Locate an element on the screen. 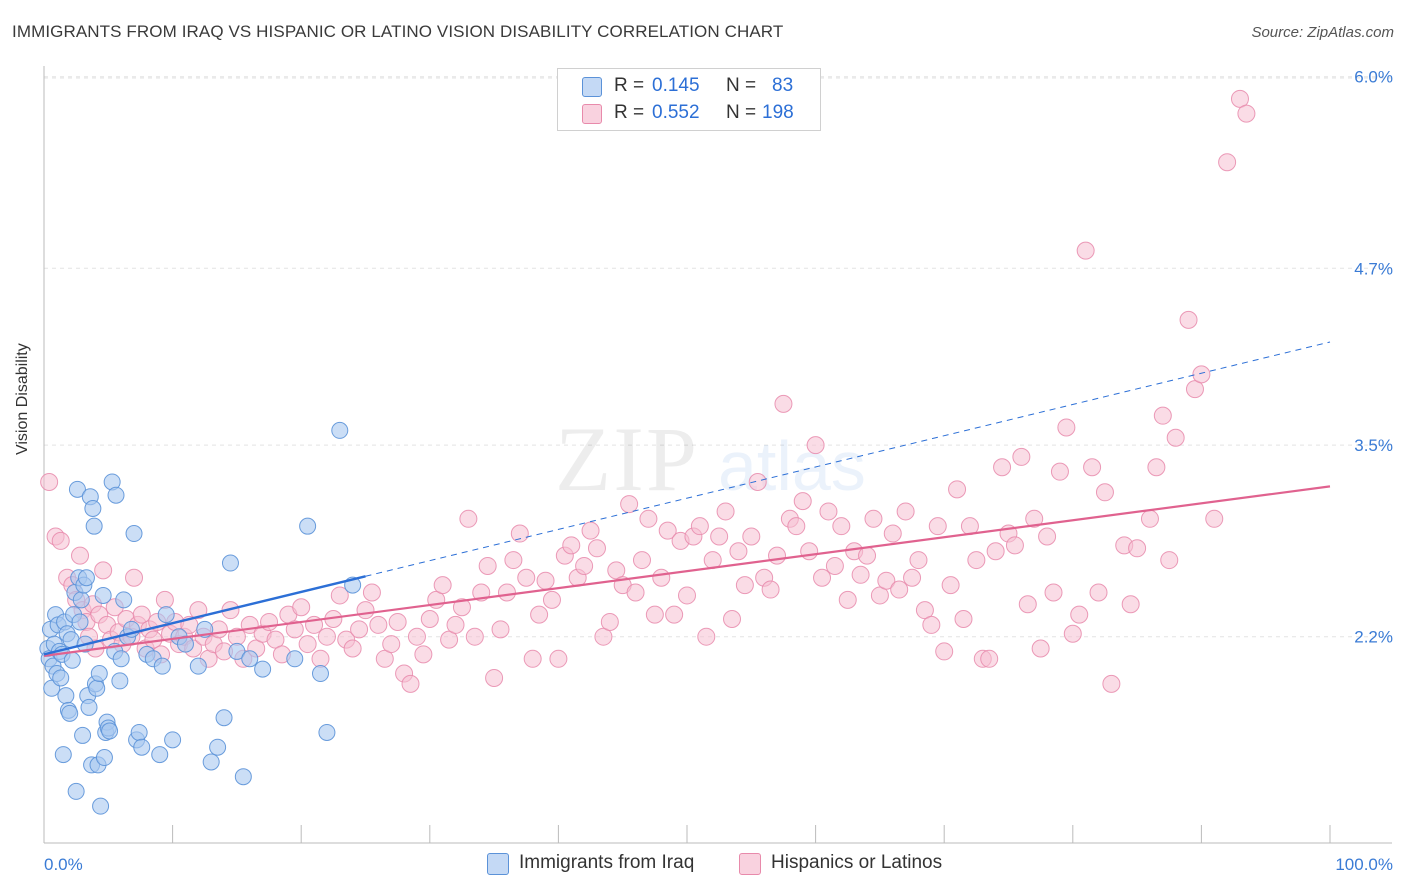  legend-r-label: R = is located at coordinates (629, 112).